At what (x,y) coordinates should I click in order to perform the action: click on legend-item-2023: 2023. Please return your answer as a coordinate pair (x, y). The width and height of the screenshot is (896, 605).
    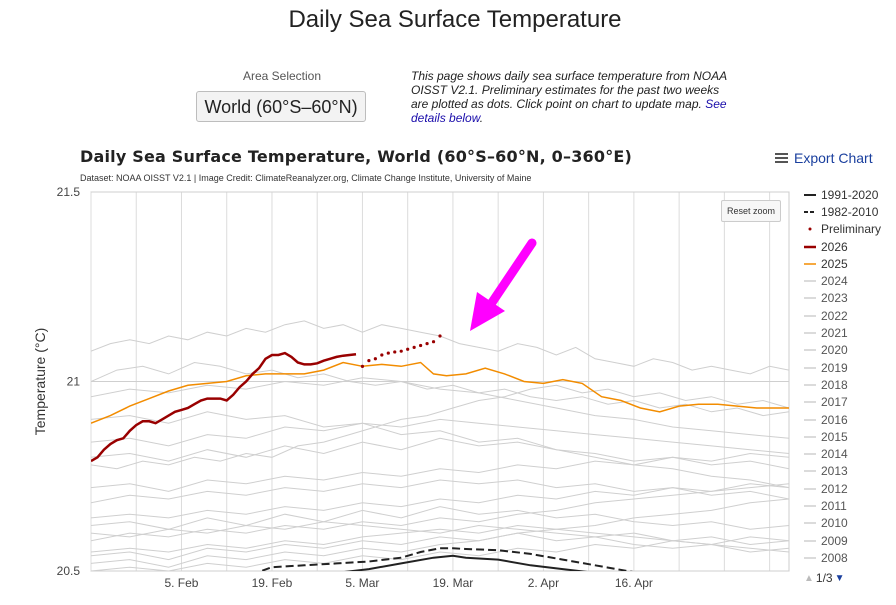
    Looking at the image, I should click on (848, 298).